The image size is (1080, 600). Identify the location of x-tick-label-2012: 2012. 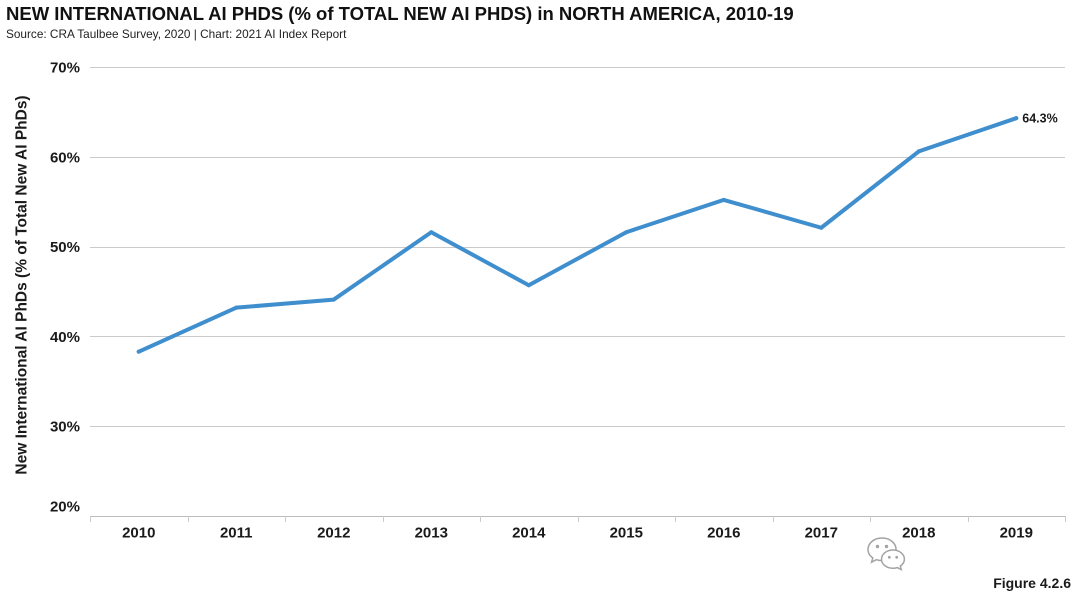
(333, 533).